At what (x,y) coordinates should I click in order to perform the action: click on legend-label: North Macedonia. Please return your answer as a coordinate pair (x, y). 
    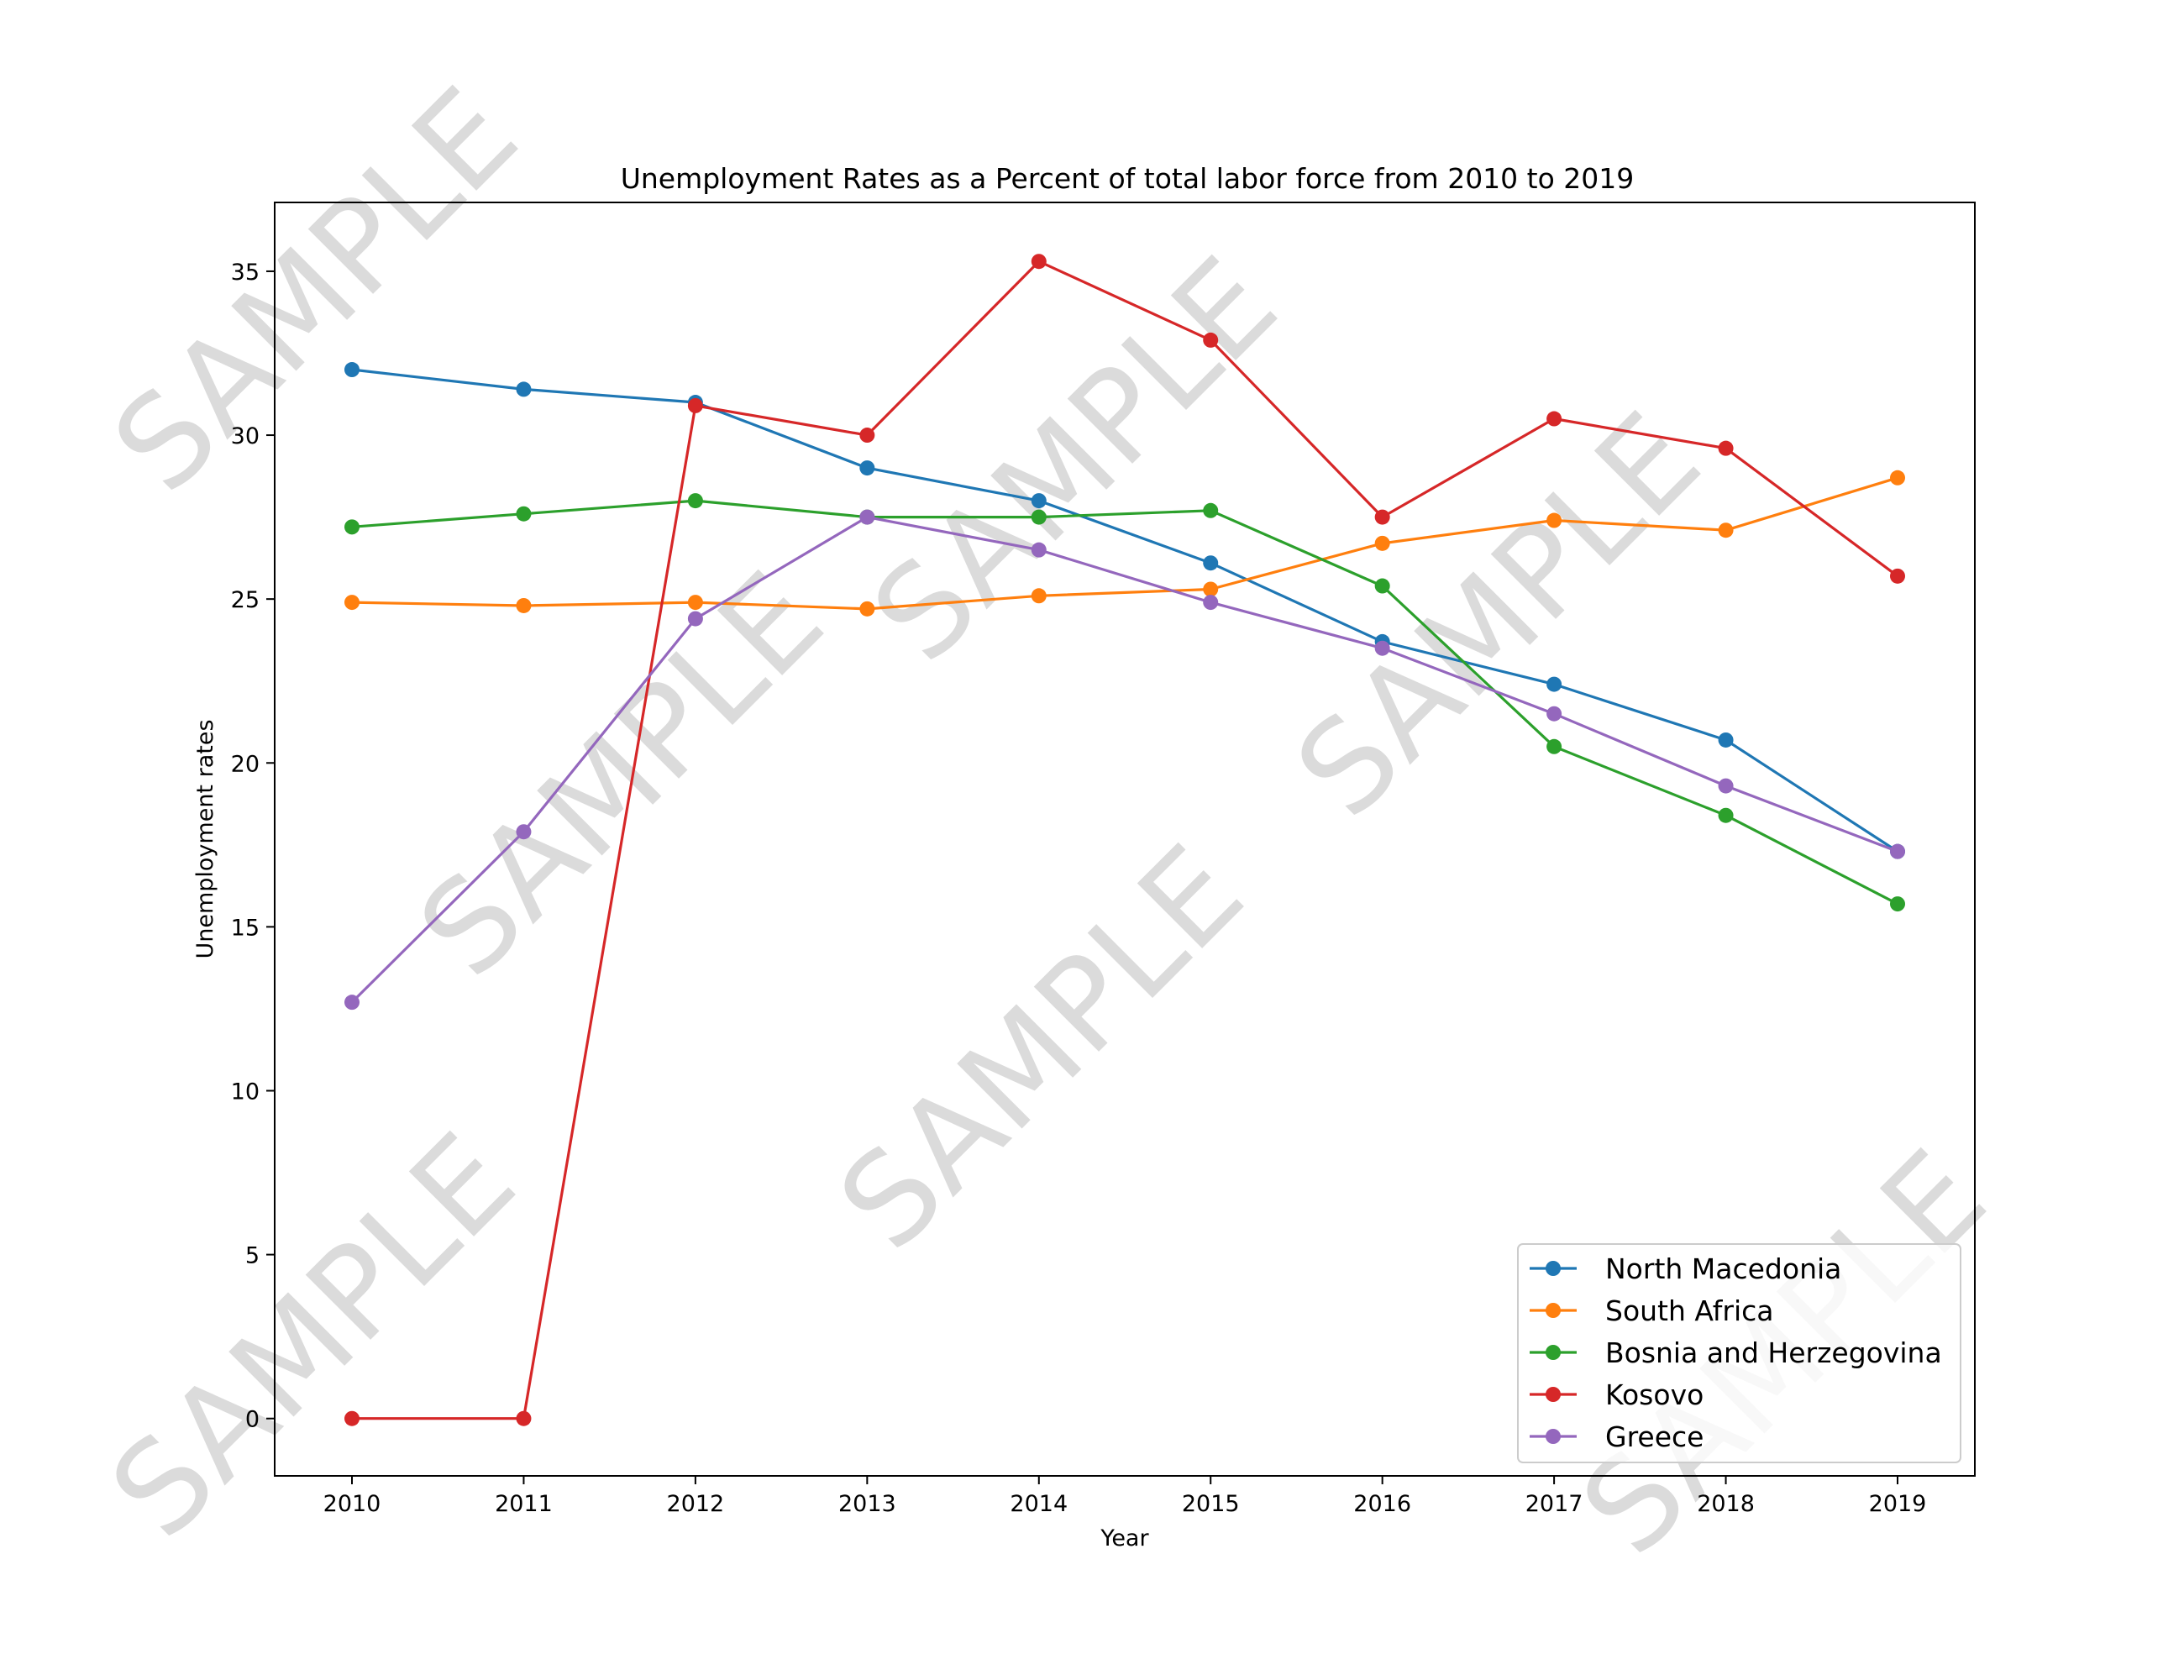
    Looking at the image, I should click on (1723, 1268).